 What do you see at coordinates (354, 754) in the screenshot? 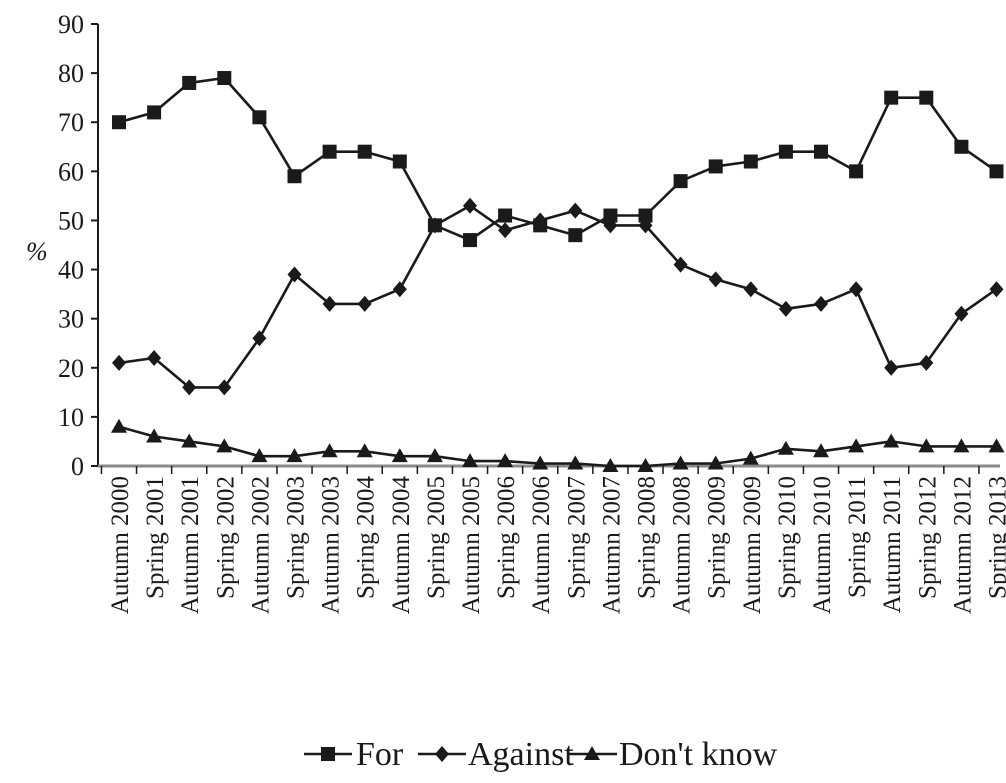
I see `legend-item-for: For` at bounding box center [354, 754].